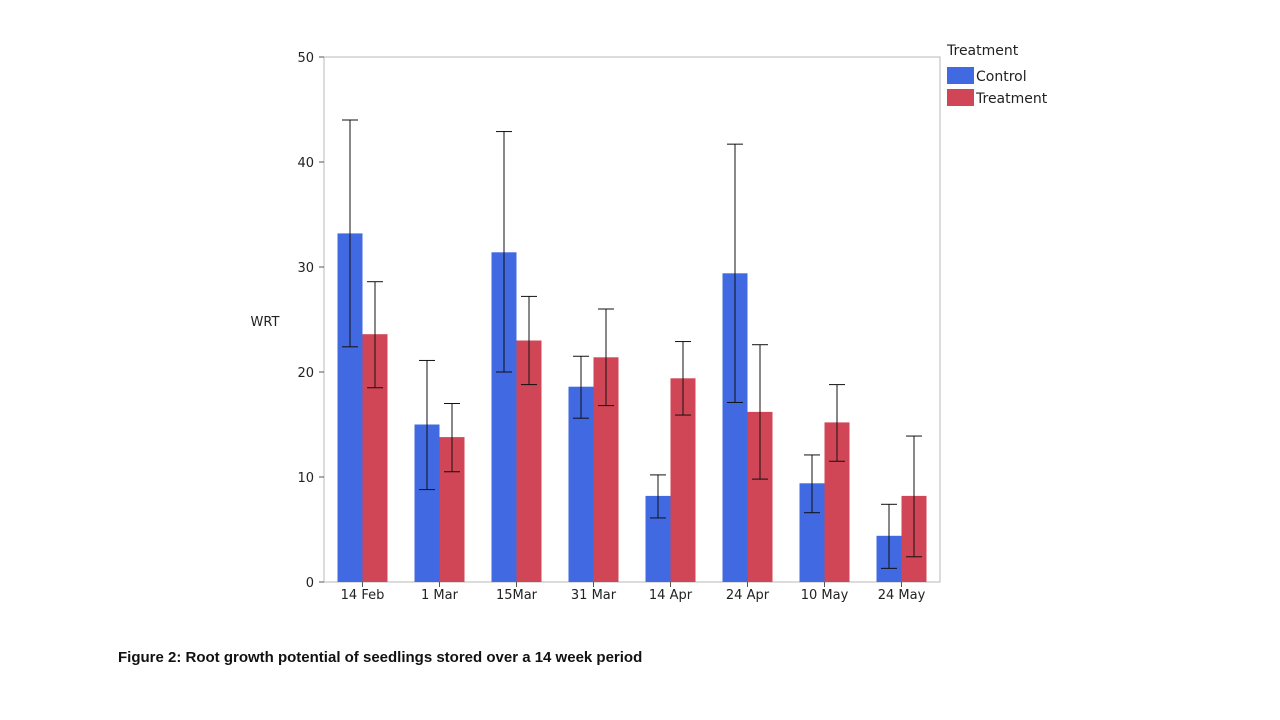 The width and height of the screenshot is (1280, 720). I want to click on legend: Treatment Control Treatment, so click(997, 75).